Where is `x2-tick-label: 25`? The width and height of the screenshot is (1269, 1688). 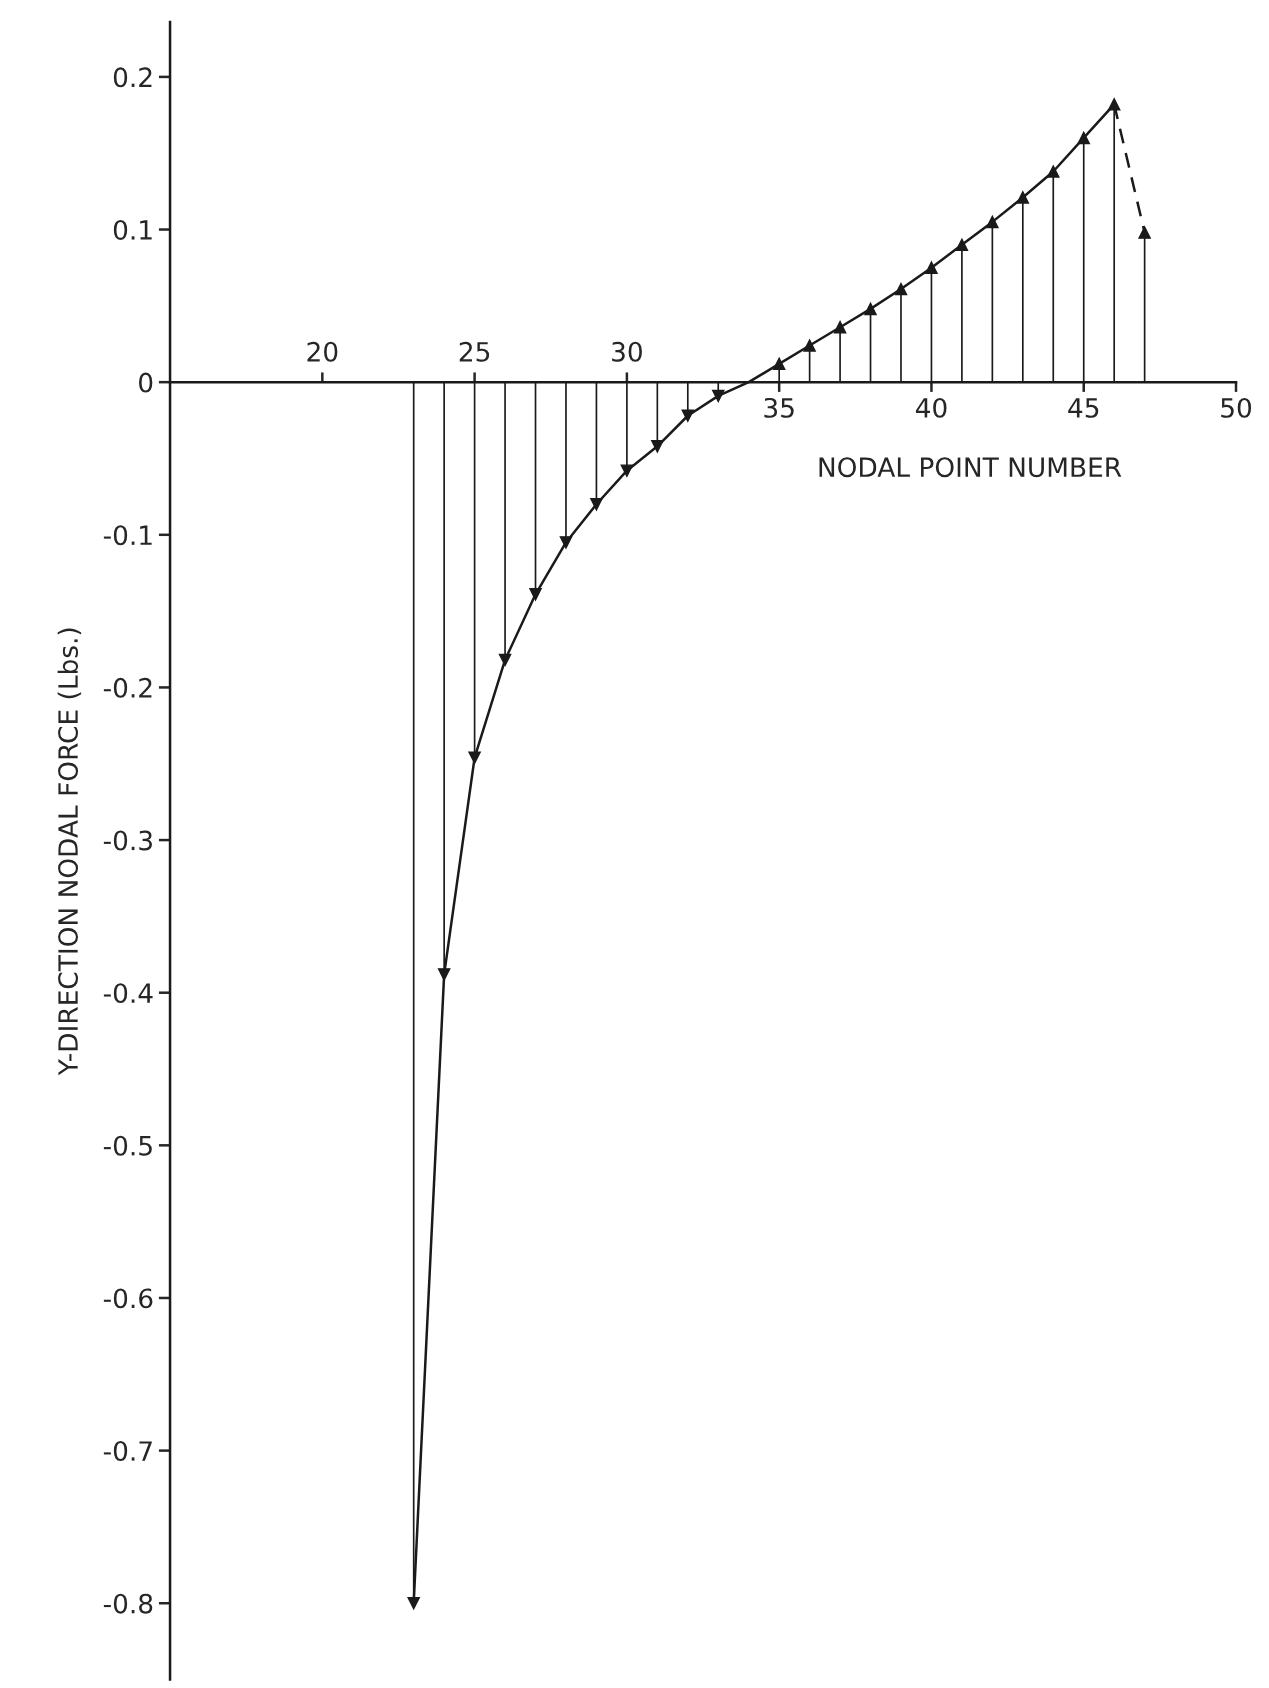 x2-tick-label: 25 is located at coordinates (474, 351).